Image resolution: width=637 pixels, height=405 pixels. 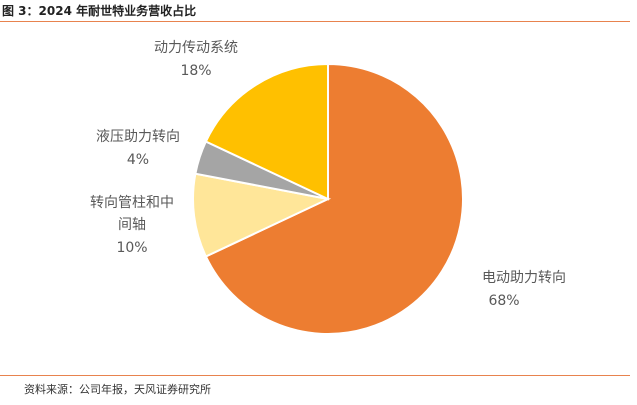 I want to click on pie-slice-driveline, so click(x=266, y=131).